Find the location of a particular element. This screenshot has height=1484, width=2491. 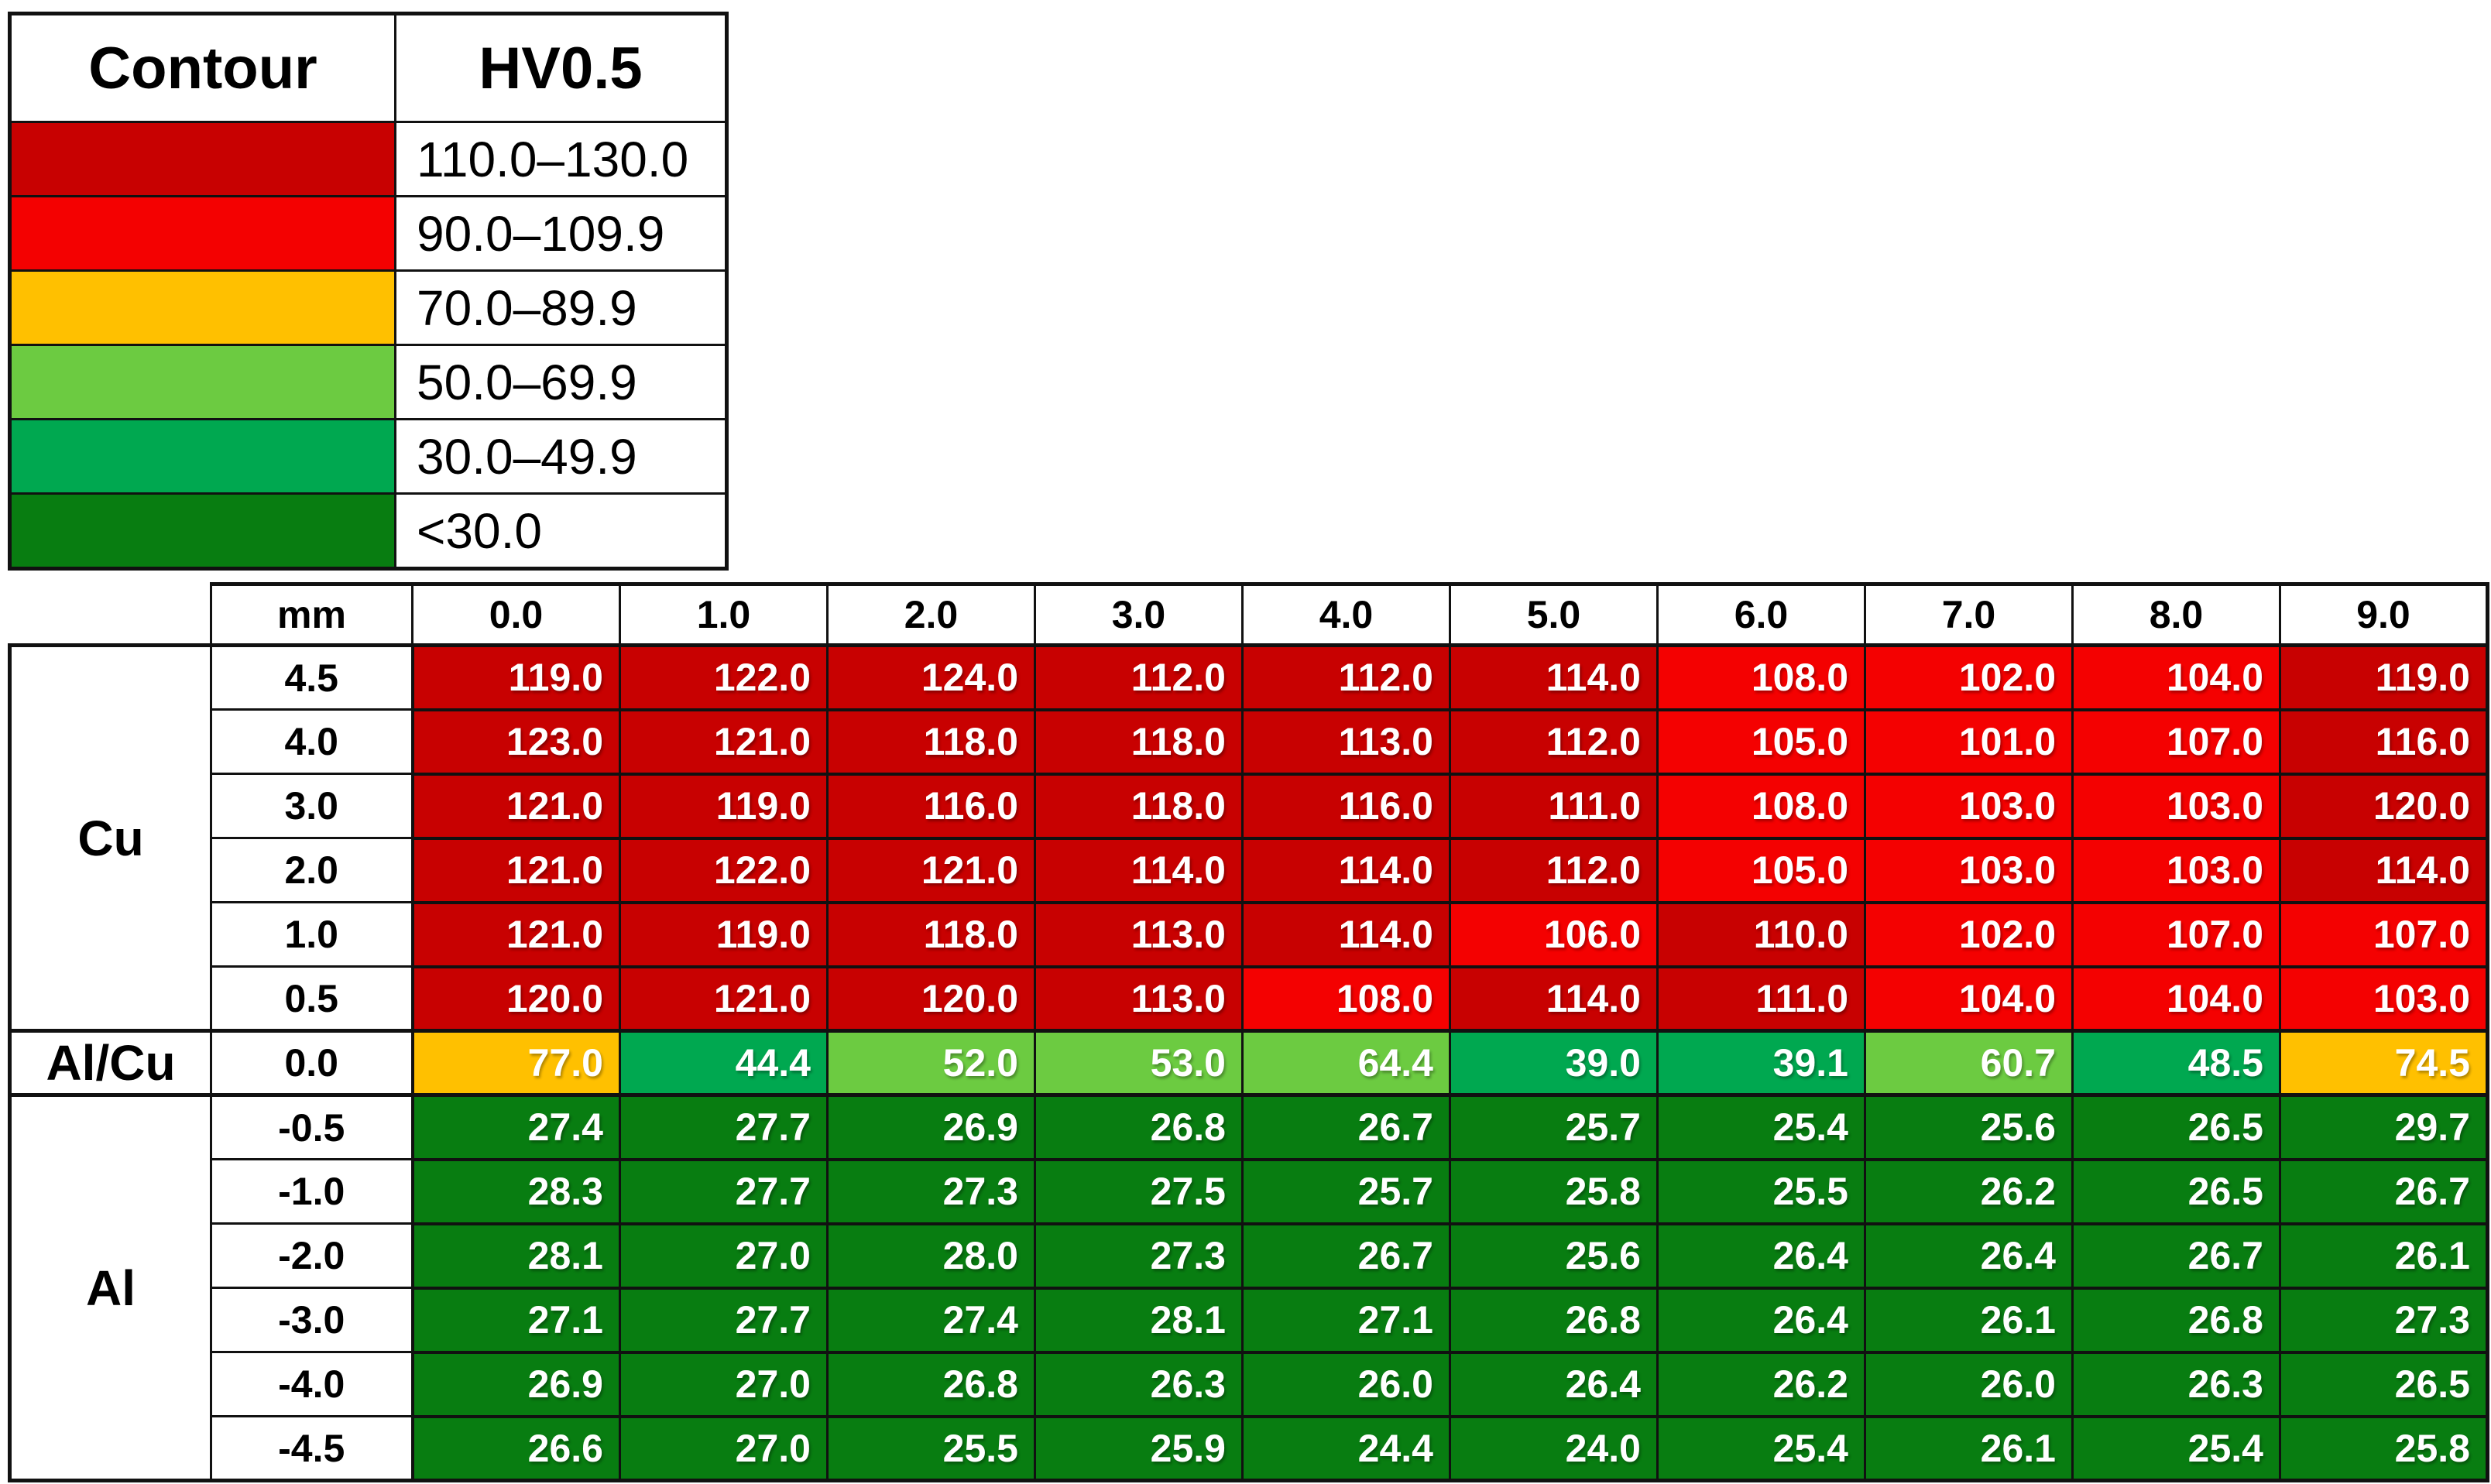

legend-range-label: 50.0–69.9 is located at coordinates (561, 382).